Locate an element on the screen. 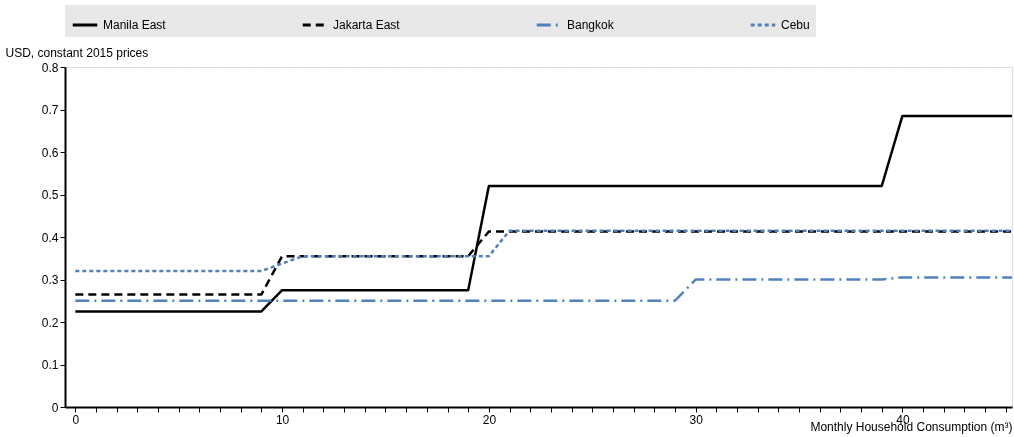  x-tick-label: 10 is located at coordinates (282, 419).